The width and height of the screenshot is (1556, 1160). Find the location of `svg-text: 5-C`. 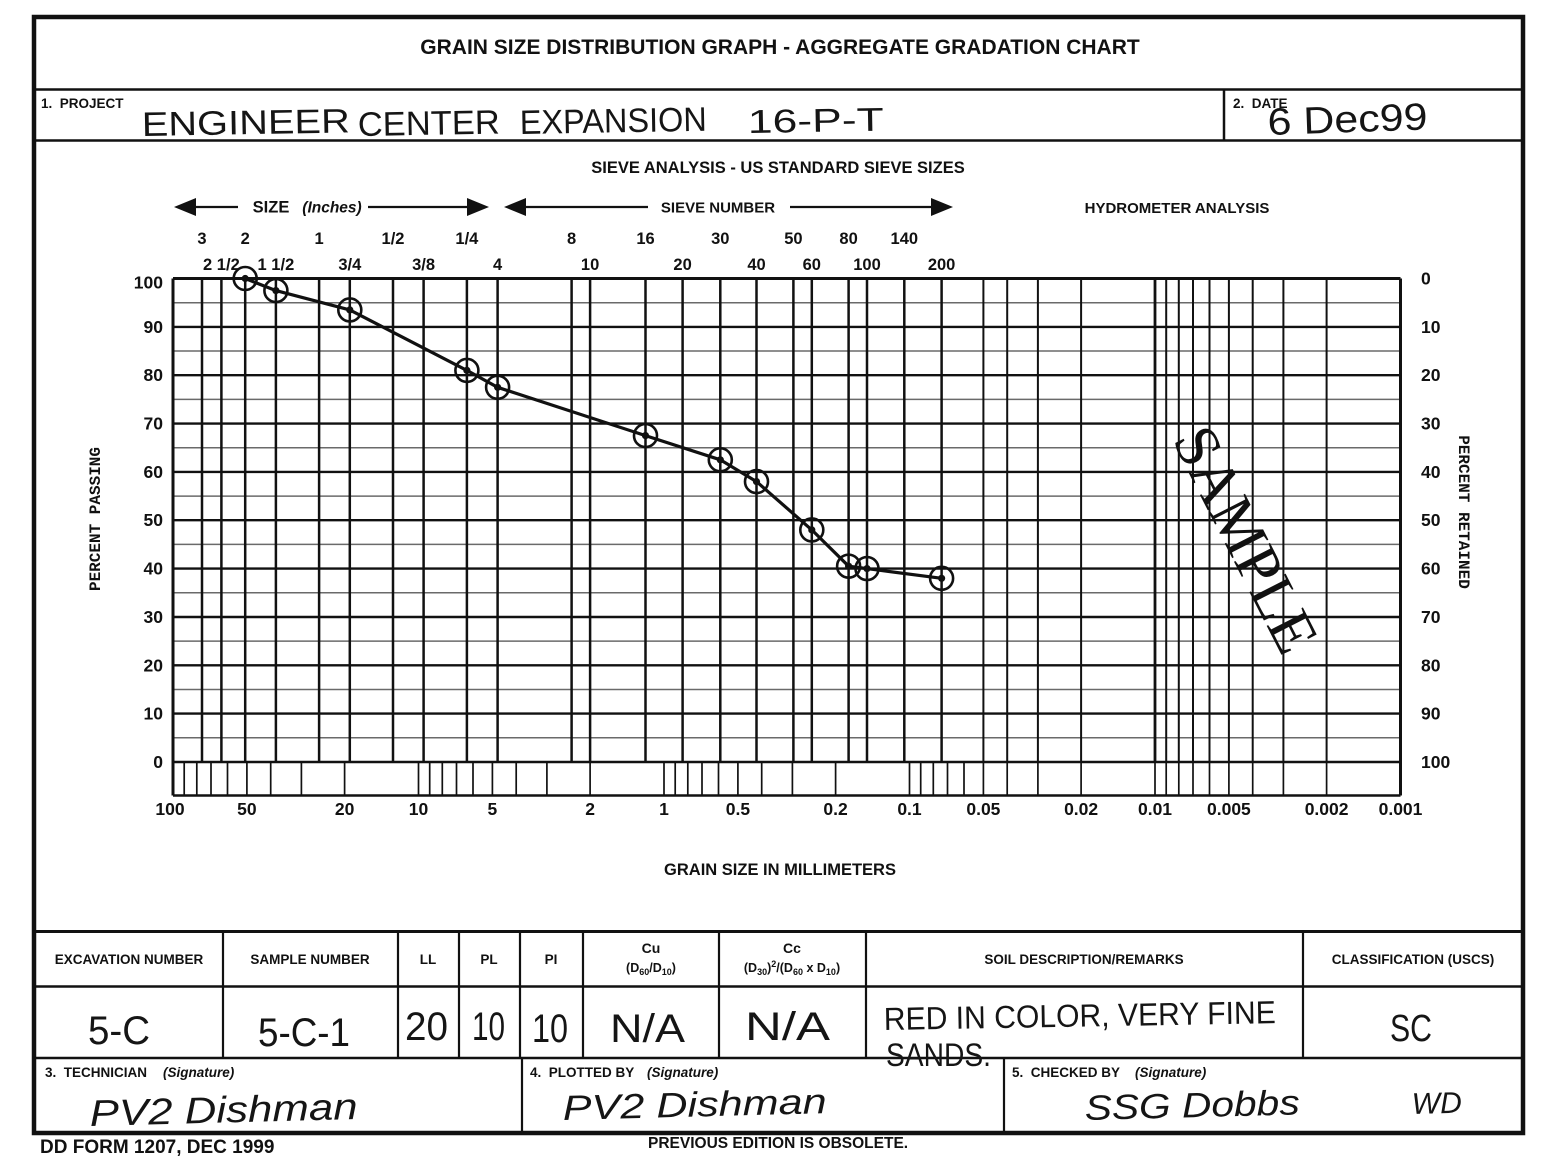

svg-text: 5-C is located at coordinates (119, 1031).